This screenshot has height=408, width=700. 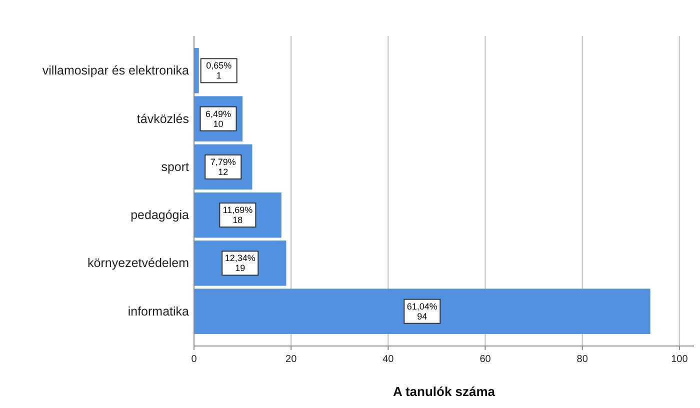 I want to click on y-tick-label: környezetvédelem, so click(x=138, y=263).